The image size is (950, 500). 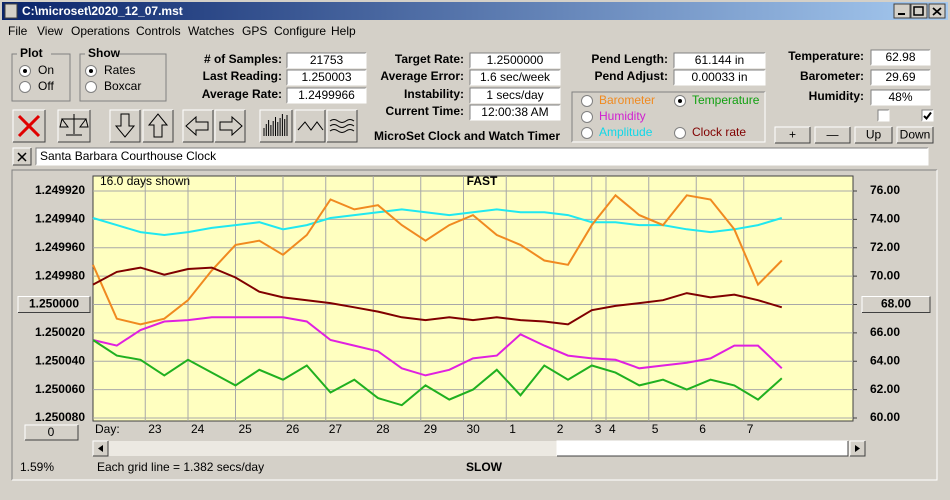 I want to click on field-value: 0.00033 in, so click(x=719, y=77).